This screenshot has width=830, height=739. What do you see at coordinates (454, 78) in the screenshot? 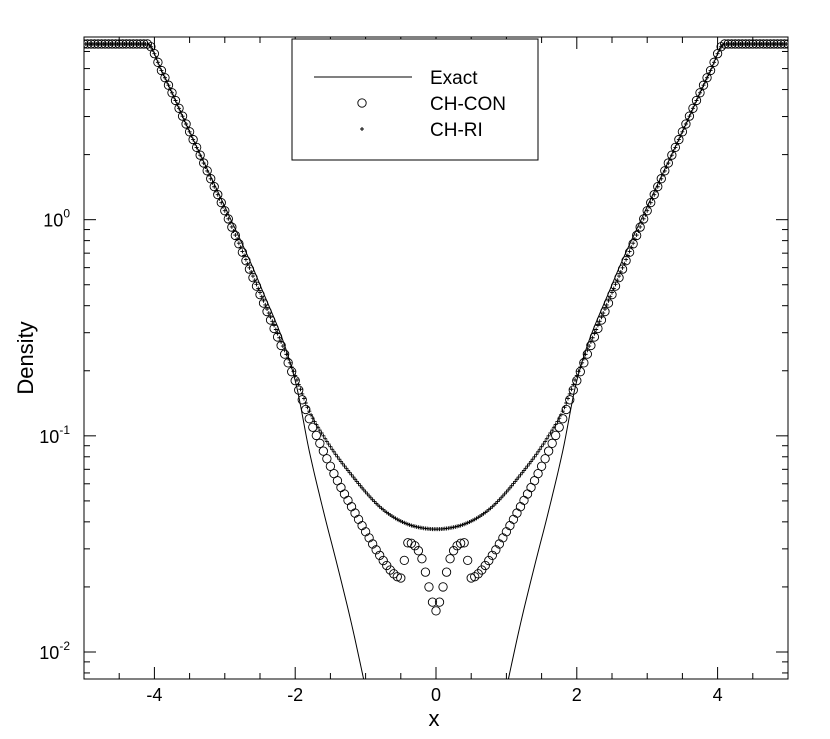
I see `legend-label-exact: Exact` at bounding box center [454, 78].